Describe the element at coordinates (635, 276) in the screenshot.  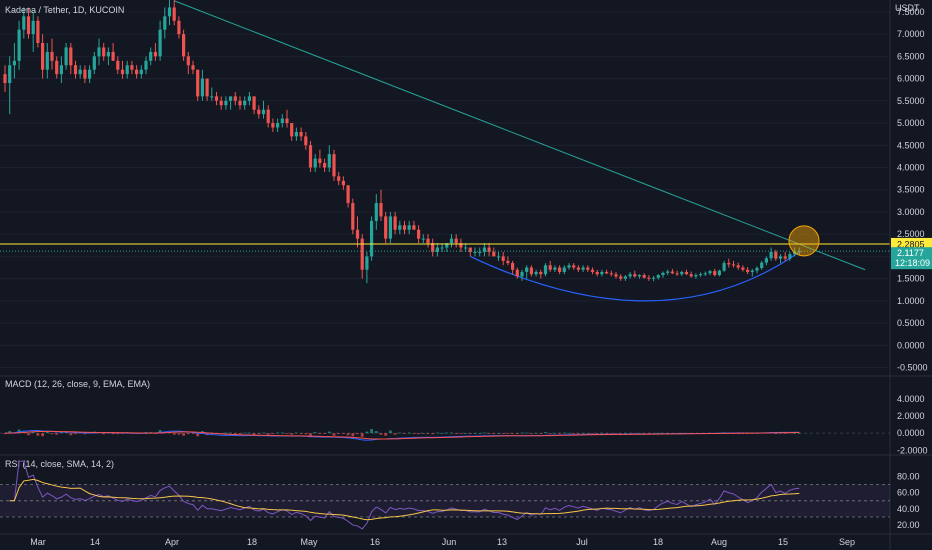
I see `cup-arc` at that location.